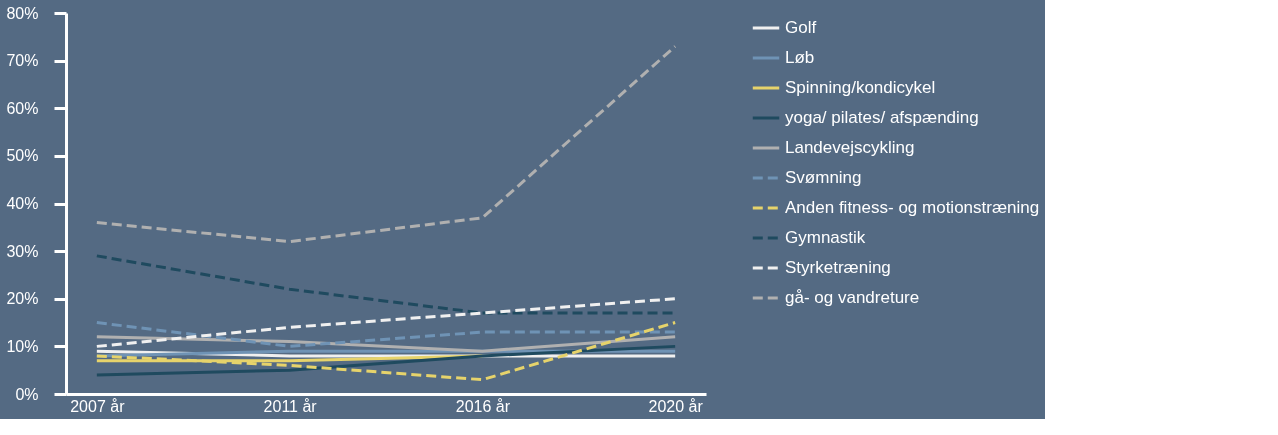 The width and height of the screenshot is (1278, 435). Describe the element at coordinates (676, 406) in the screenshot. I see `x-tick-label: 2020 år` at that location.